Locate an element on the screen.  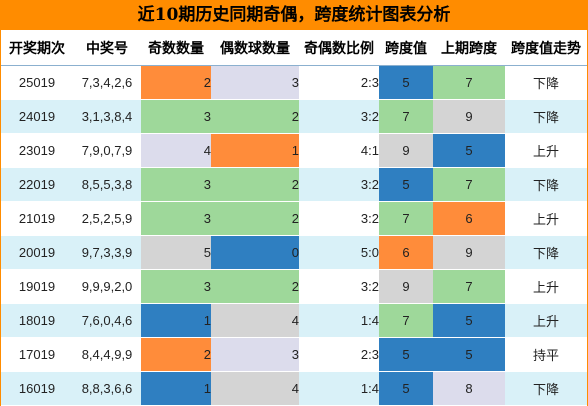
table-row: 19019 9,9,9,2,0 3 2 3:2 9 7 上升 is located at coordinates (294, 286).